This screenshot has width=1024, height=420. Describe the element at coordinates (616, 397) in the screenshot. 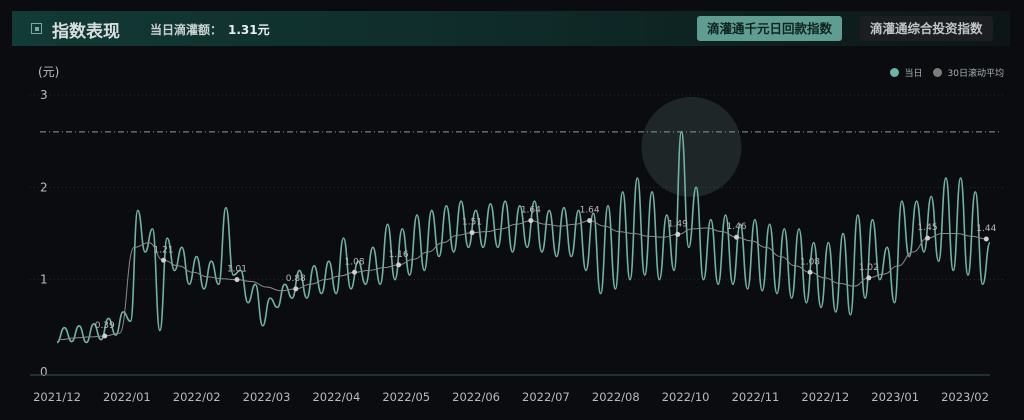

I see `x-tick-label: 2022/08` at that location.